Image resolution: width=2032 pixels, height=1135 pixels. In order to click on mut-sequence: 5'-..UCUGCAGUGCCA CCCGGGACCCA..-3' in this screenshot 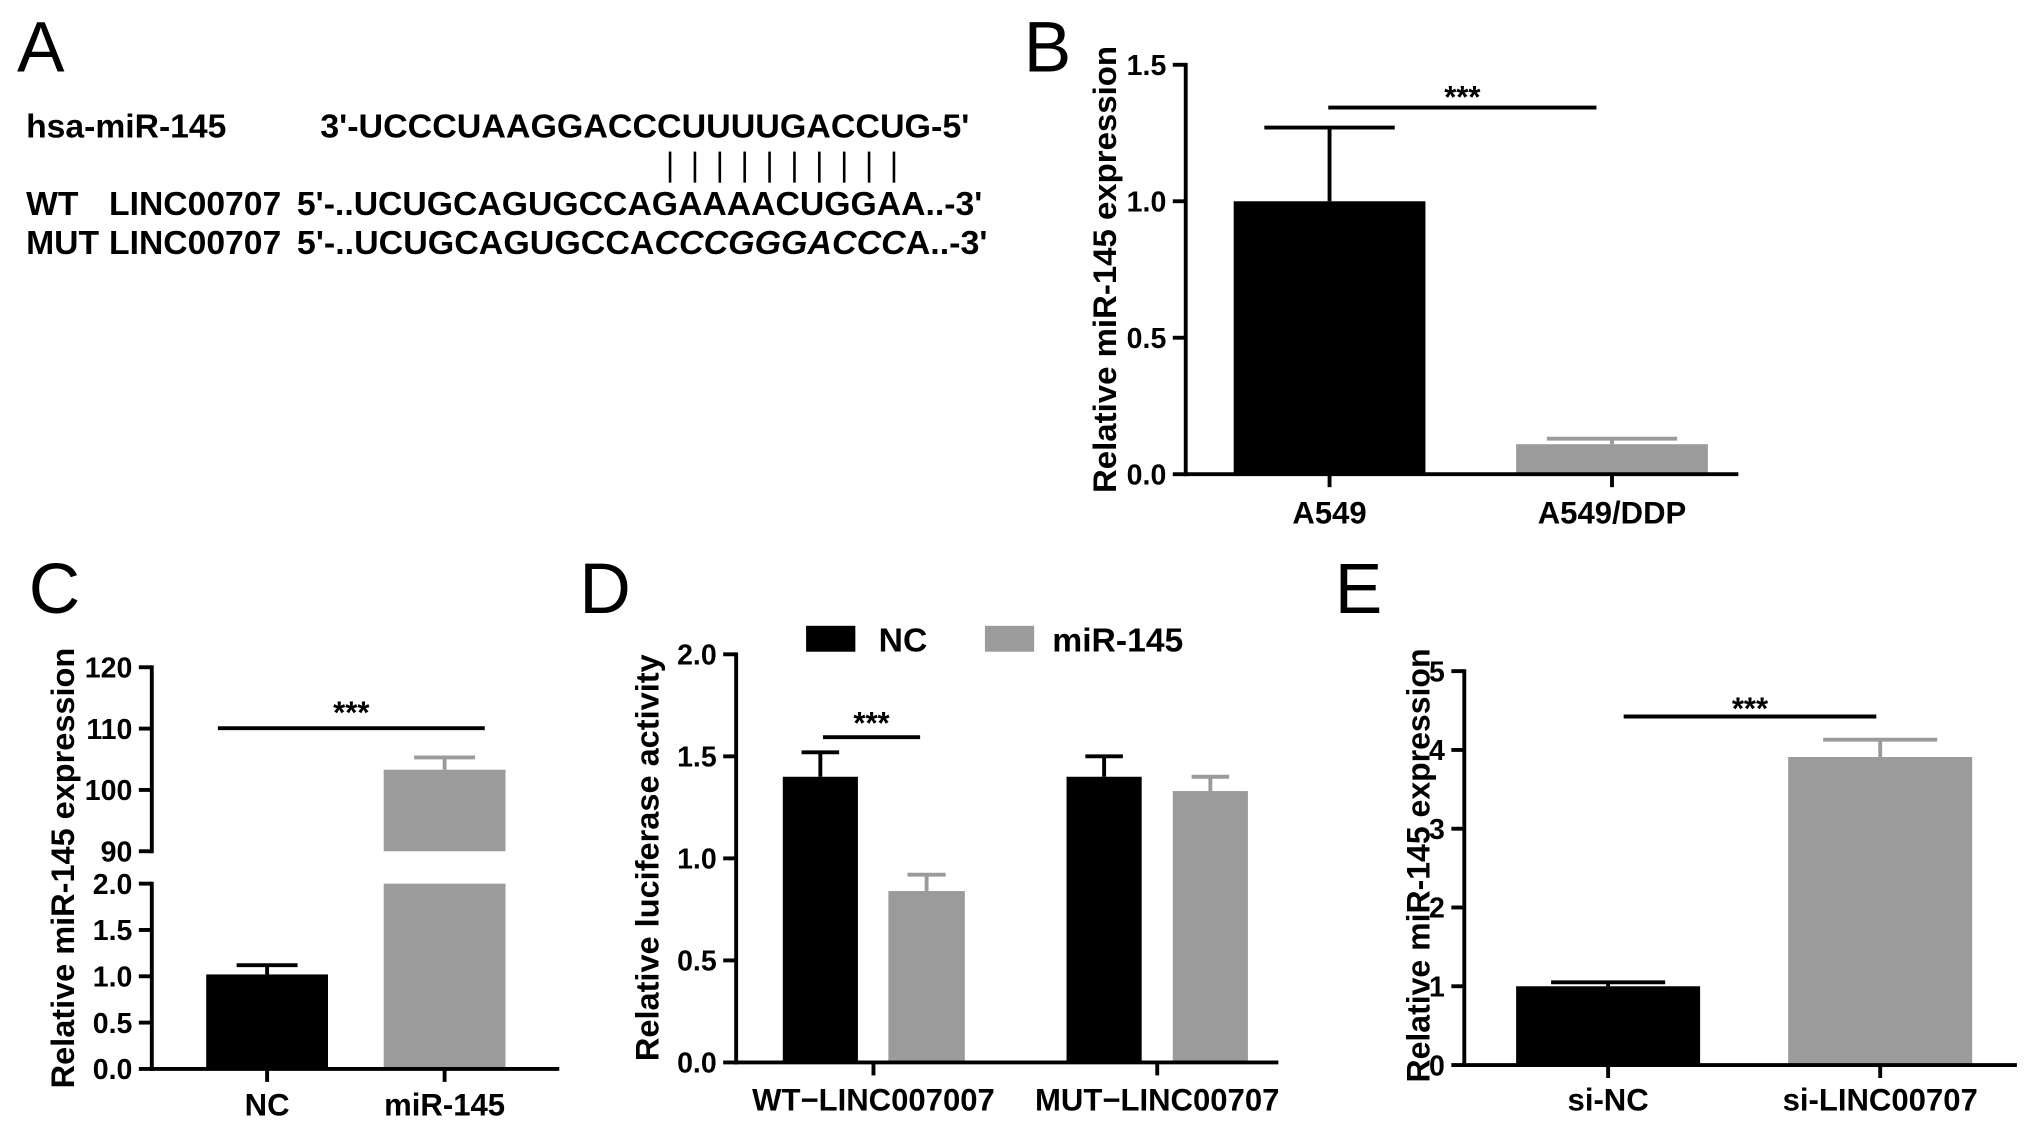, I will do `click(642, 243)`.